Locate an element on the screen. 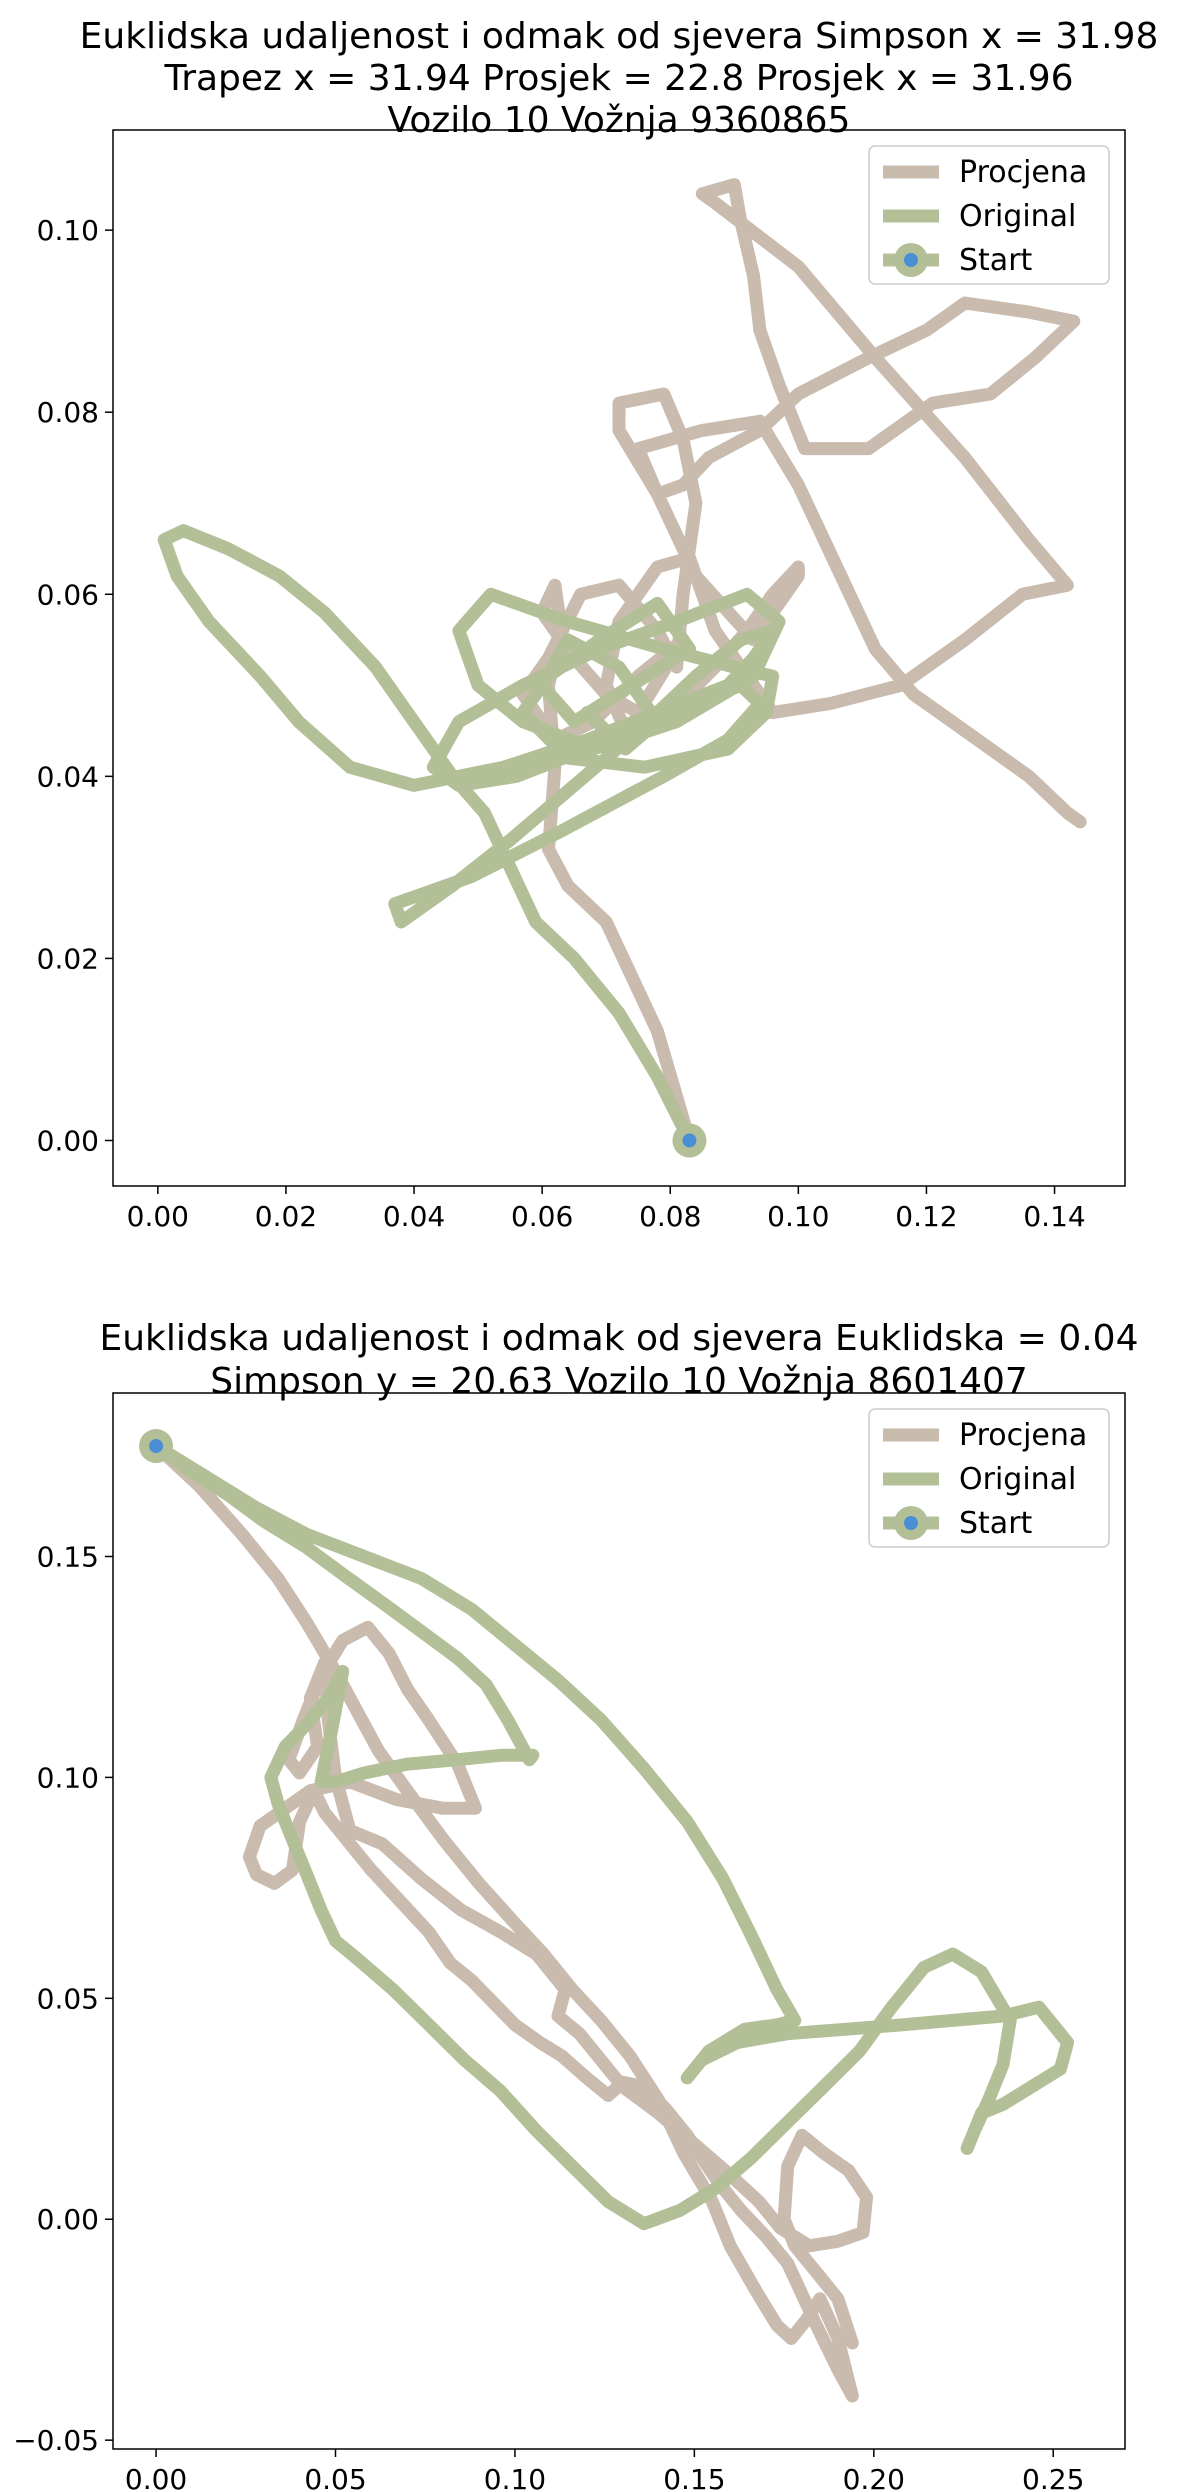 Image resolution: width=1177 pixels, height=2490 pixels. x-tick-label: 0.12 is located at coordinates (926, 1216).